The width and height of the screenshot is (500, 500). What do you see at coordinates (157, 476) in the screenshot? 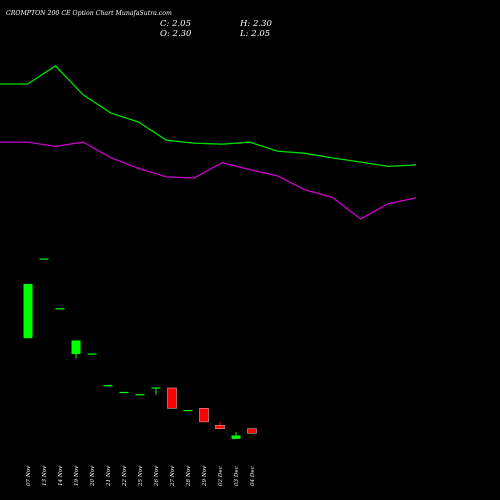
I see `x-tick-label: 26 Nov` at bounding box center [157, 476].